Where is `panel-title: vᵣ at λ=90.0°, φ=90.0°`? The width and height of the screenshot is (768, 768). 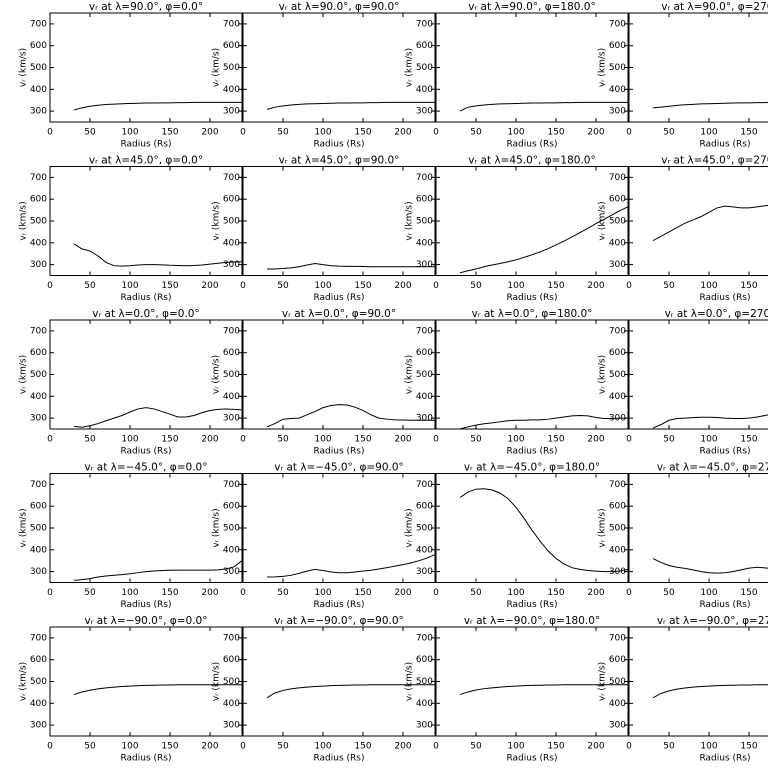
panel-title: vᵣ at λ=90.0°, φ=90.0° is located at coordinates (339, 7).